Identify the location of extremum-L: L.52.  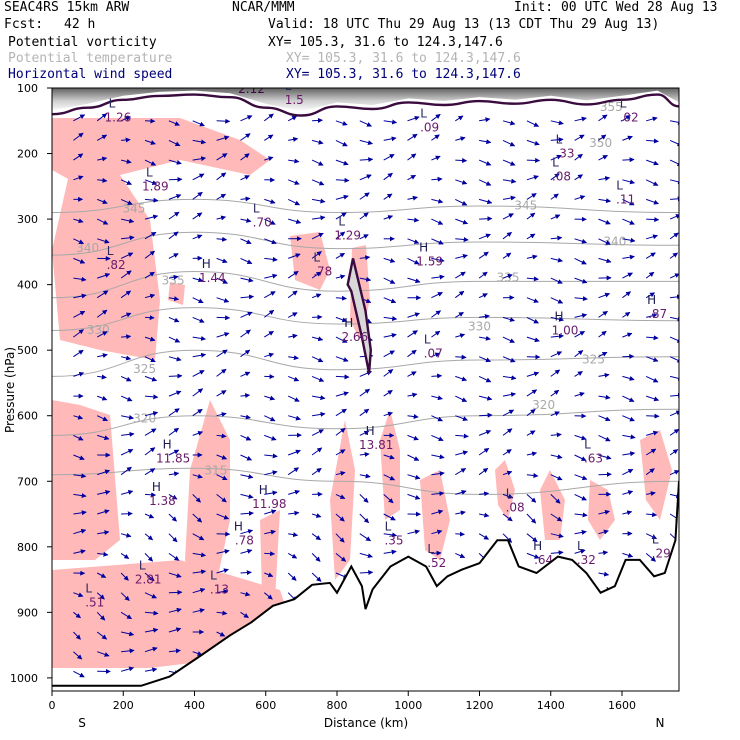
(436, 556).